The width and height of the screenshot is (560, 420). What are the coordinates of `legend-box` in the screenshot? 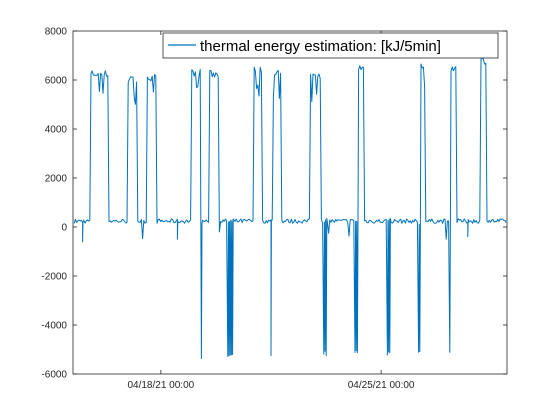 It's located at (330, 45).